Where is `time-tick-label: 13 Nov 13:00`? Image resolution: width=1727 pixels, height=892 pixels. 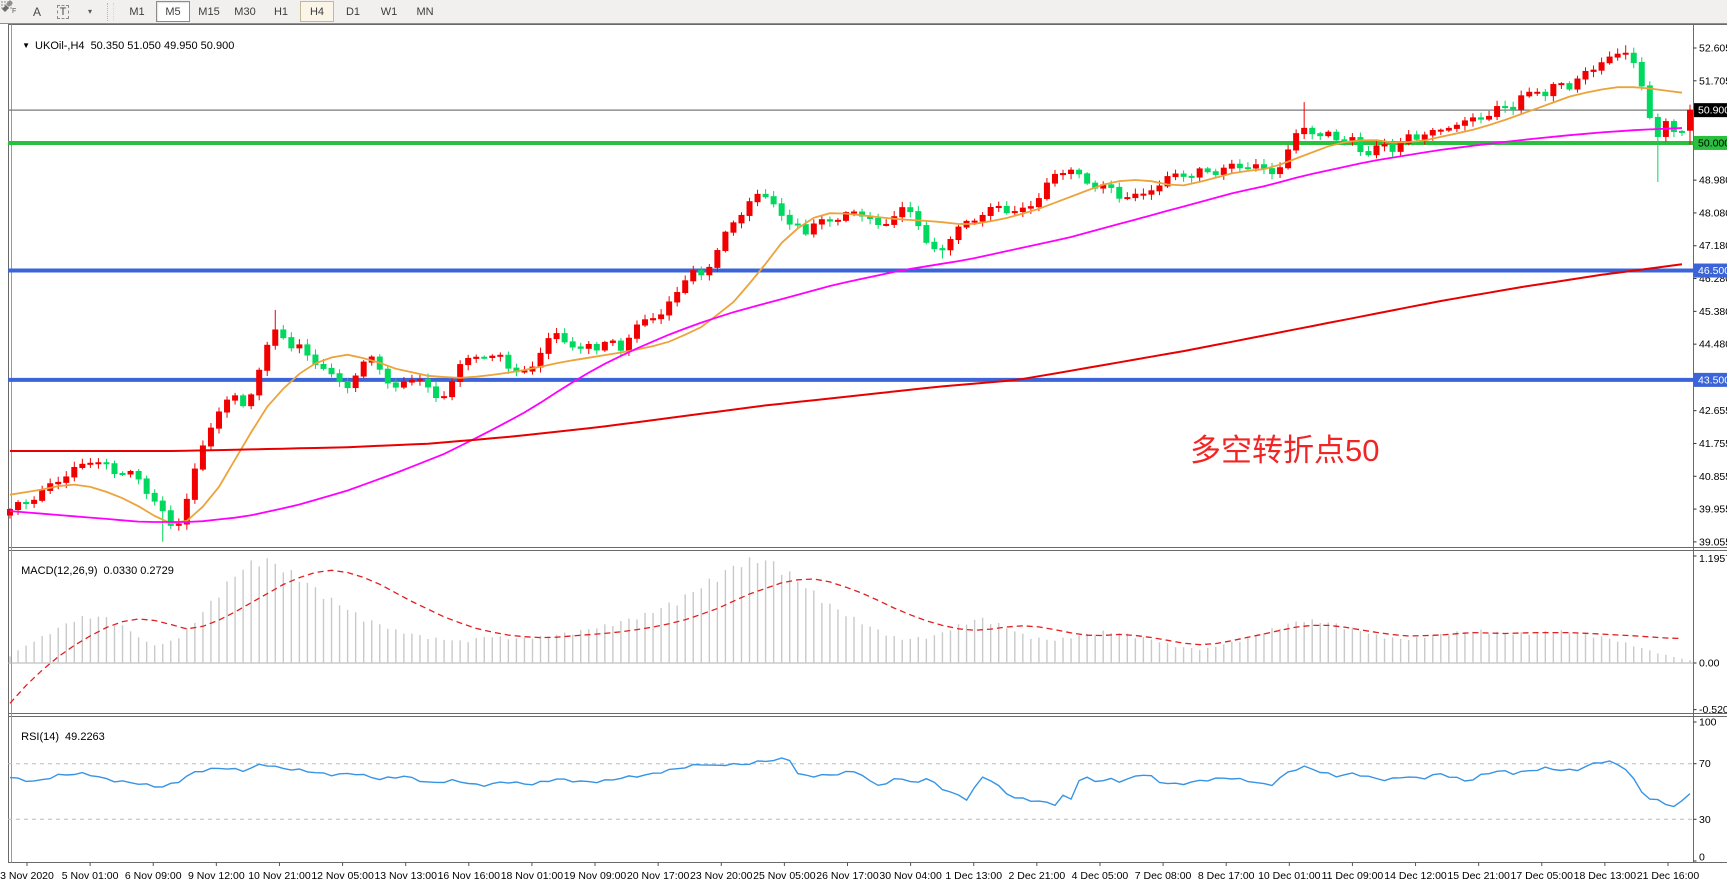 time-tick-label: 13 Nov 13:00 is located at coordinates (405, 876).